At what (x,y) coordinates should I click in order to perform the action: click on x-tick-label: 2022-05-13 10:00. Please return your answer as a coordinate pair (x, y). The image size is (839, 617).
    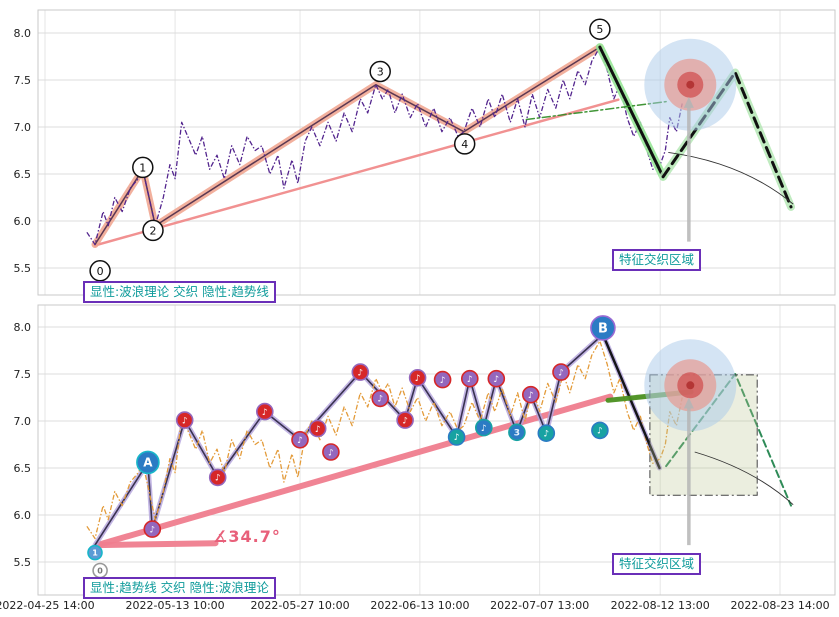
    Looking at the image, I should click on (175, 605).